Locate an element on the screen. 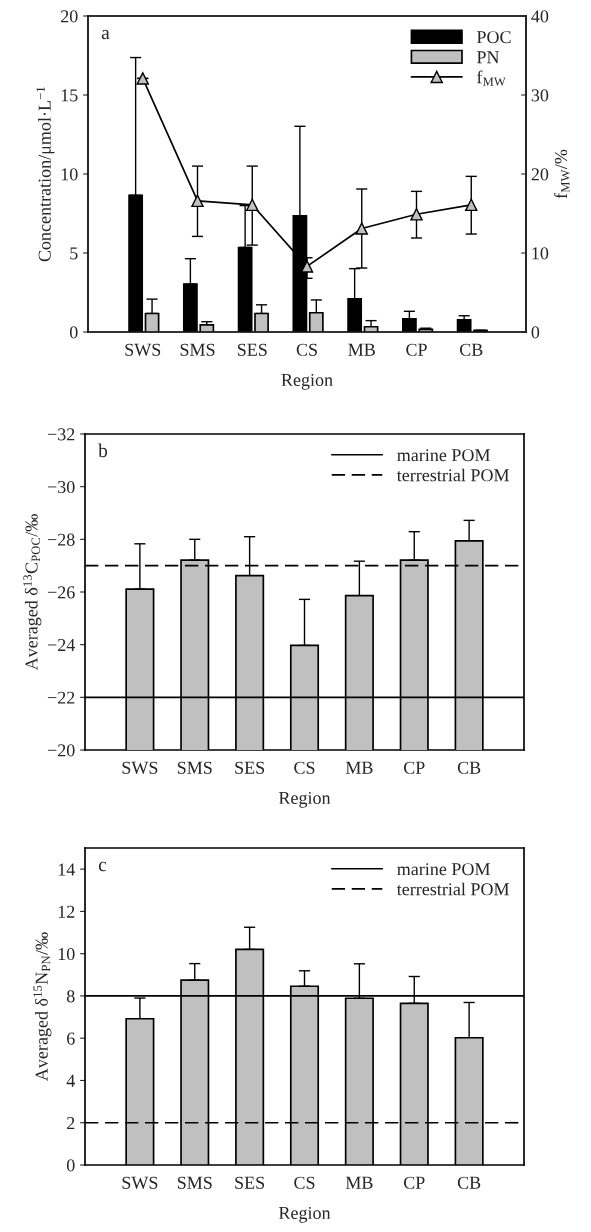  y-tick-label: 15 is located at coordinates (69, 95).